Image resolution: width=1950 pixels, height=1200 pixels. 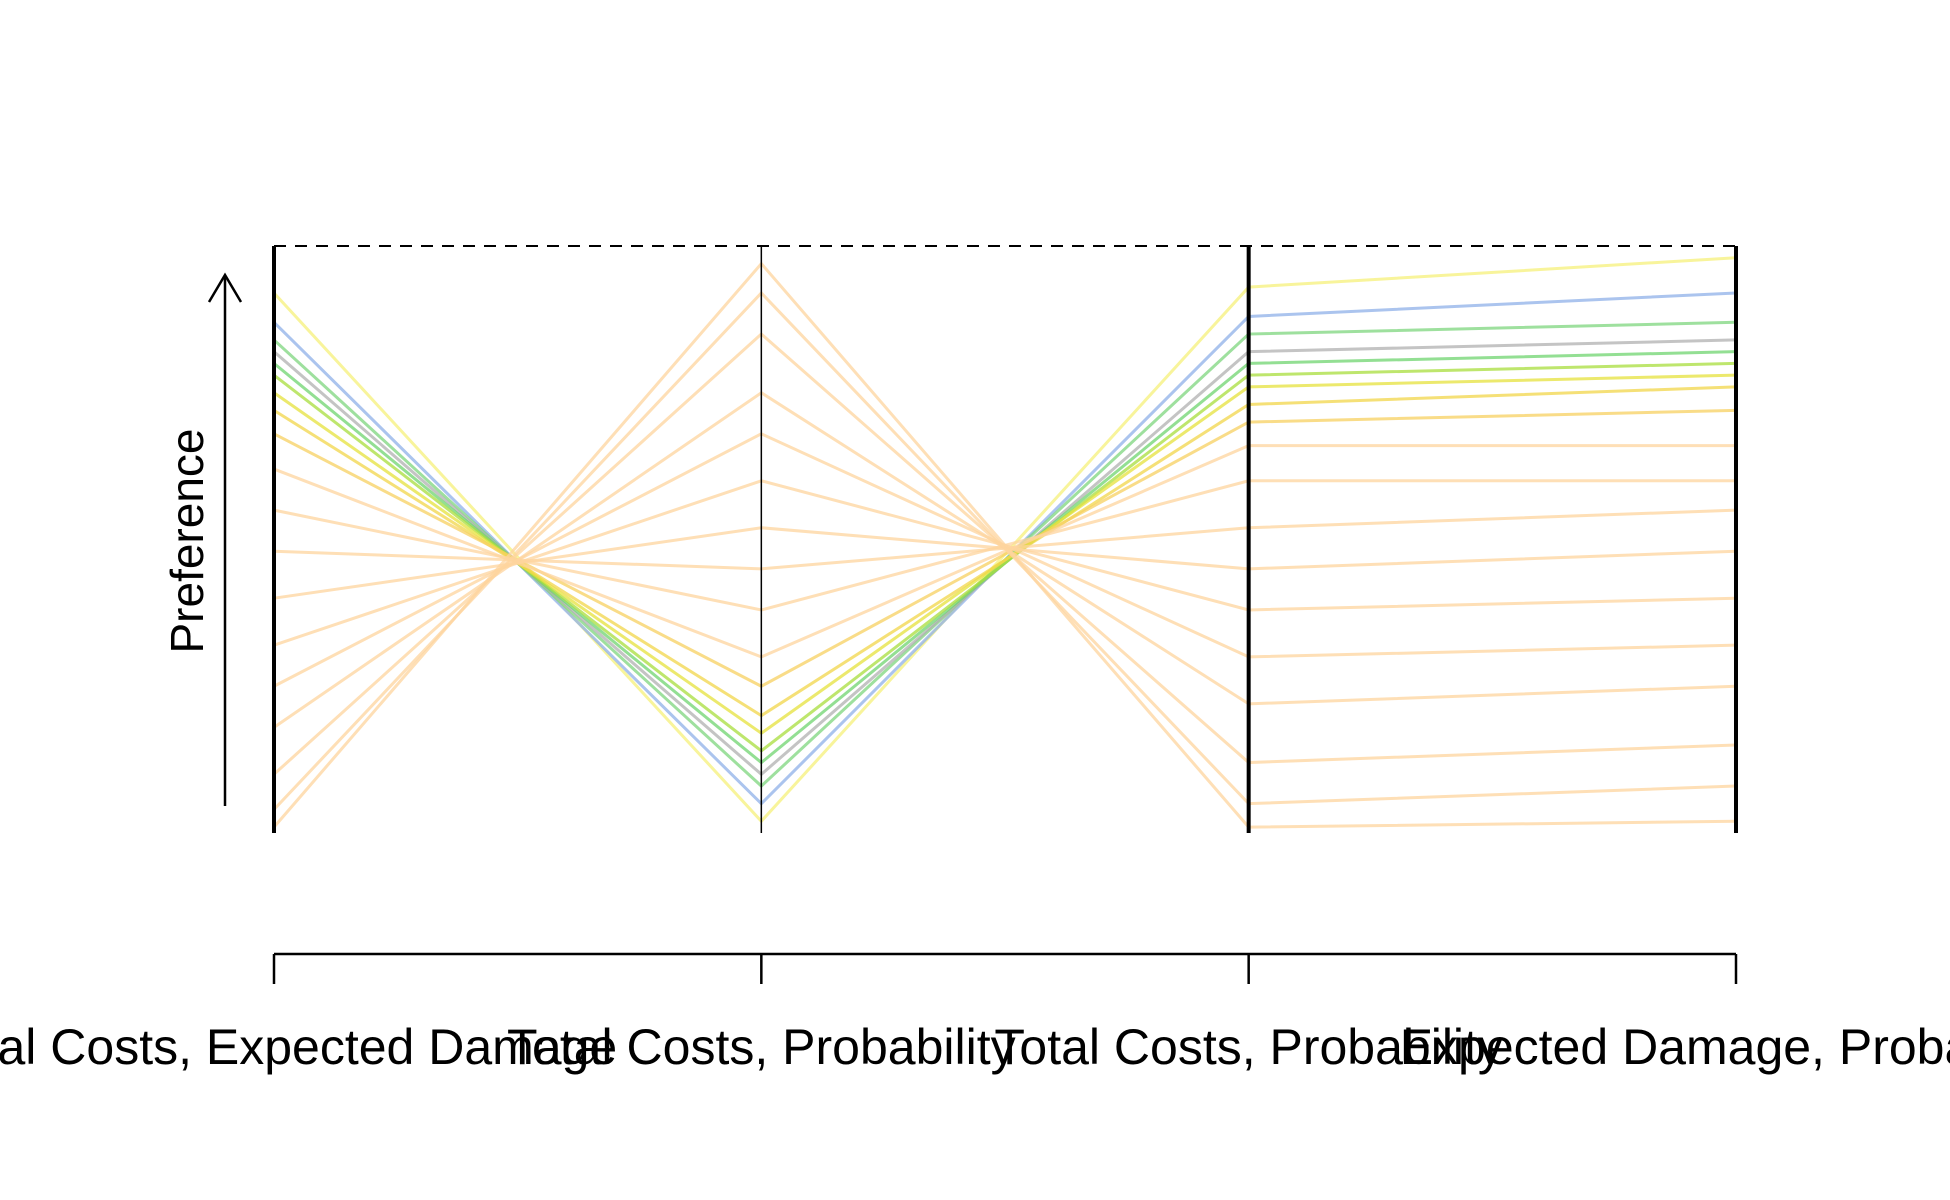 What do you see at coordinates (308, 1047) in the screenshot?
I see `x-tick-label: Total Costs, Expected Damage` at bounding box center [308, 1047].